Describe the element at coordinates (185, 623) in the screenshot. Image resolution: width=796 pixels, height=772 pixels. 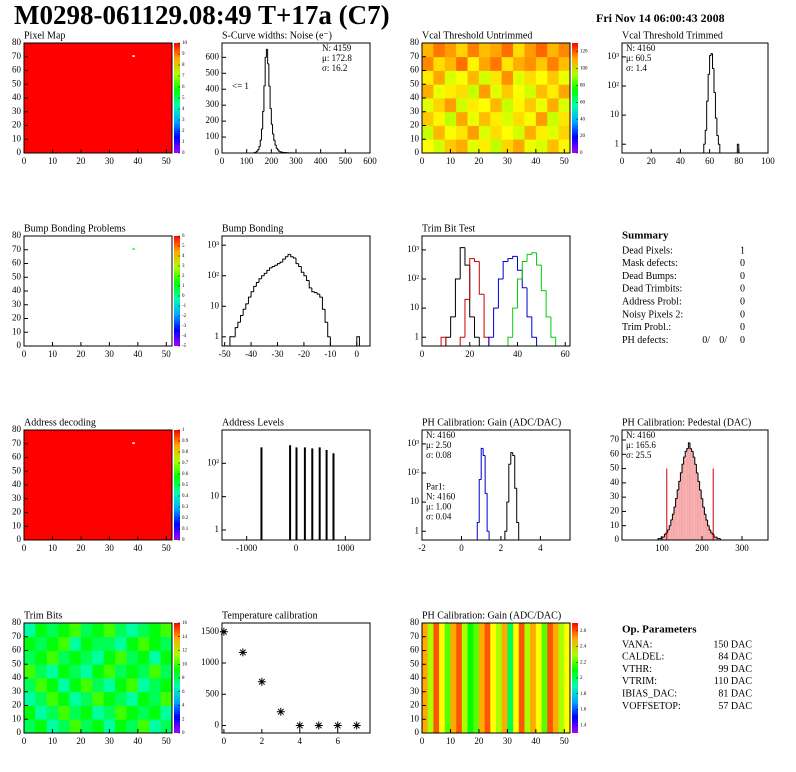
I see `z-tick-label: 16` at that location.